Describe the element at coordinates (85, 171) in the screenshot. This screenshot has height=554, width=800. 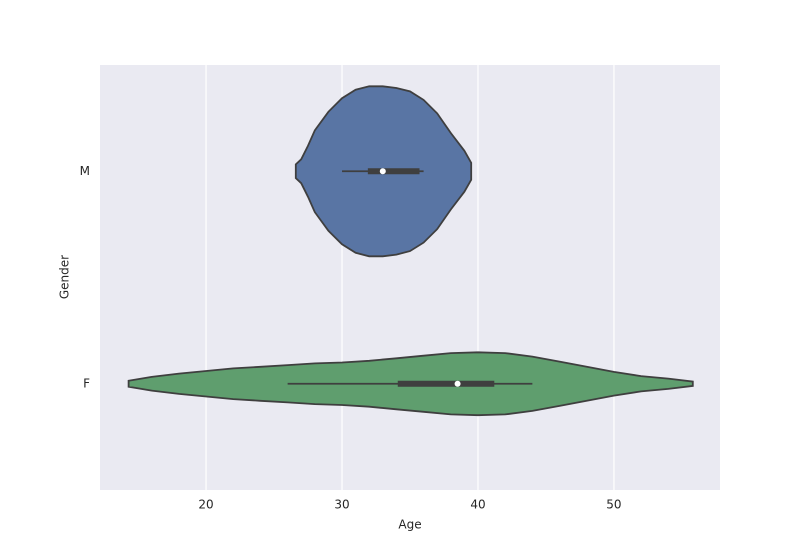
I see `y-tick-label: M` at that location.